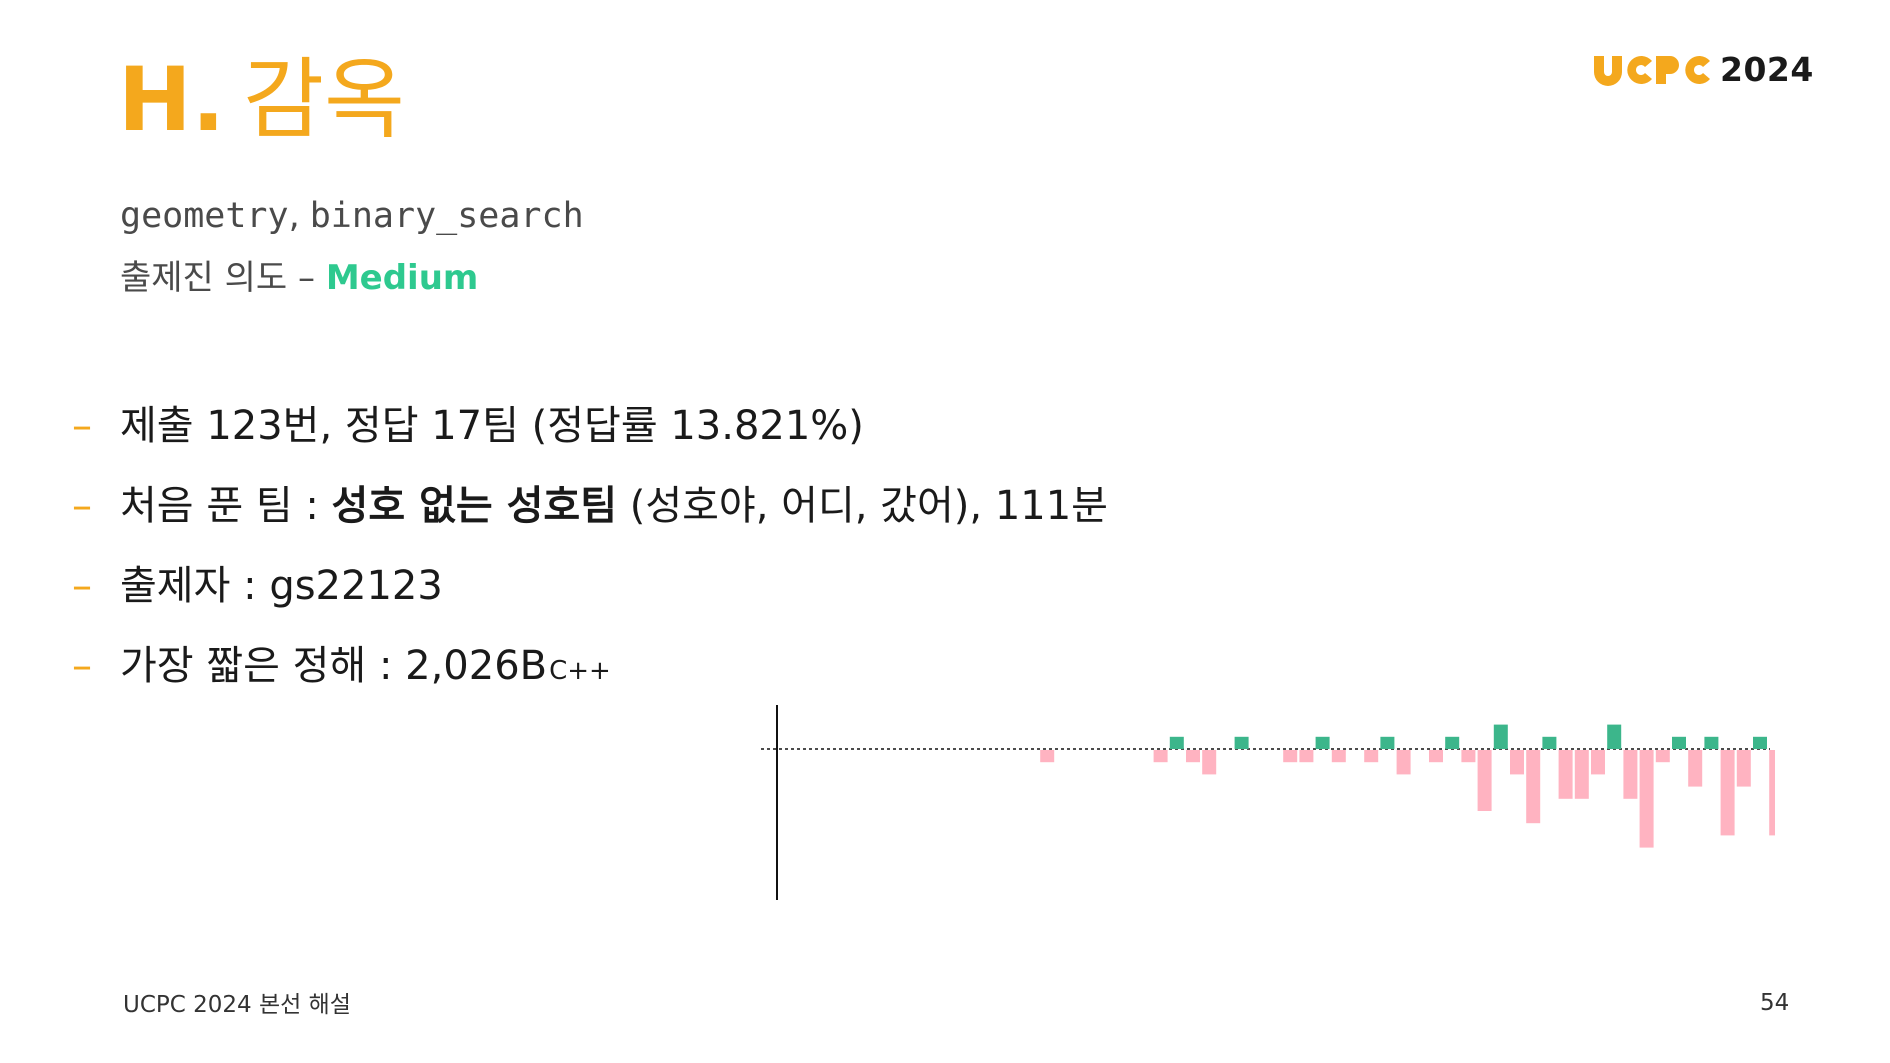  Describe the element at coordinates (172, 99) in the screenshot. I see `problem-label: H.` at that location.